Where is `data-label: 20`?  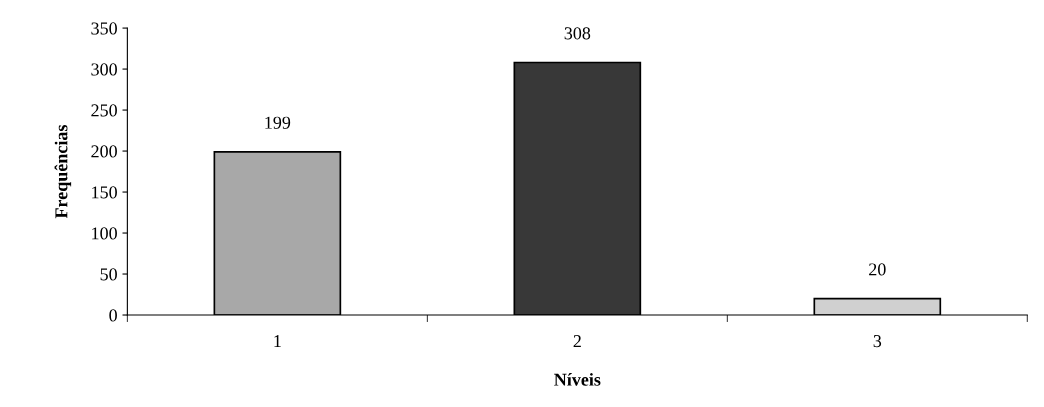
data-label: 20 is located at coordinates (877, 269).